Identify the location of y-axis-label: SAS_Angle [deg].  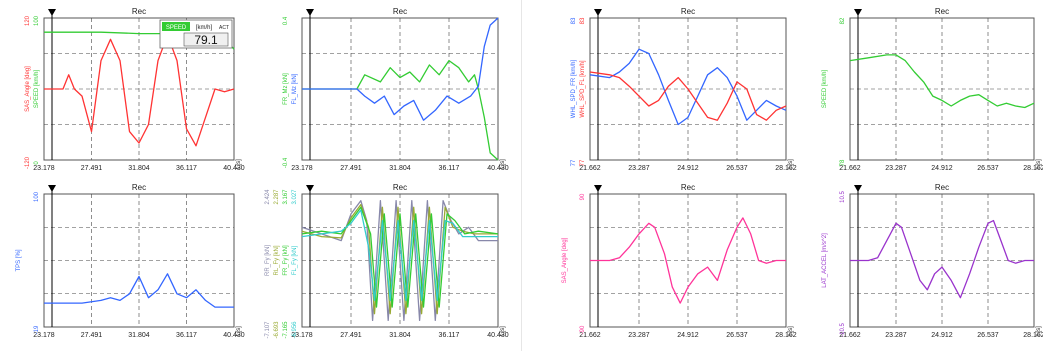
(28, 89).